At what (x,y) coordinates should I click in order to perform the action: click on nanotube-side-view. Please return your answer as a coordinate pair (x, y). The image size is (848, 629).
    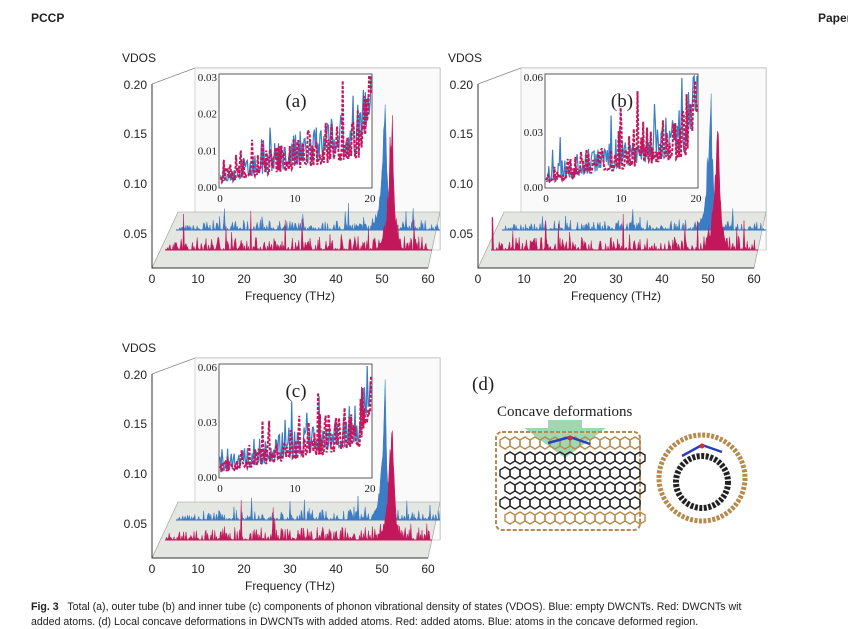
    Looking at the image, I should click on (570, 481).